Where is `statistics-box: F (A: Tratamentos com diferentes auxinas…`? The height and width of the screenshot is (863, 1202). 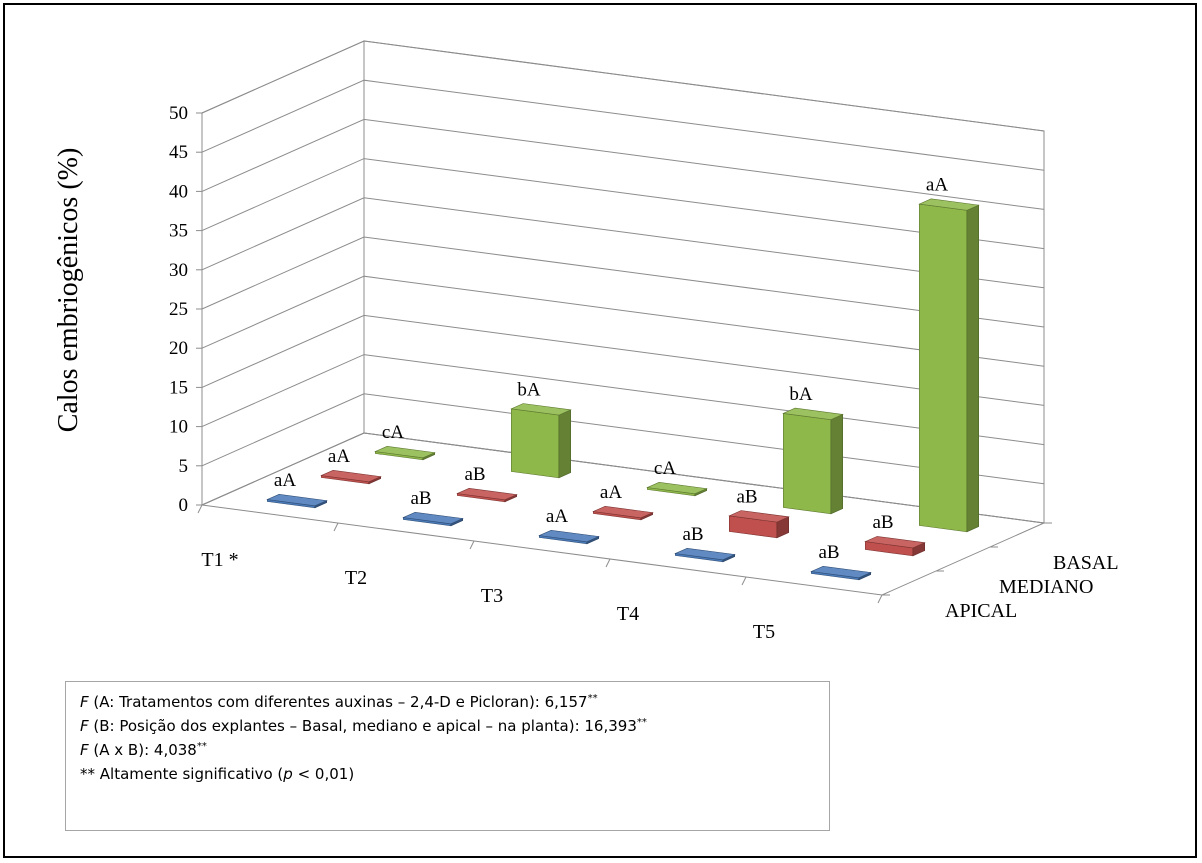 statistics-box: F (A: Tratamentos com diferentes auxinas… is located at coordinates (447, 756).